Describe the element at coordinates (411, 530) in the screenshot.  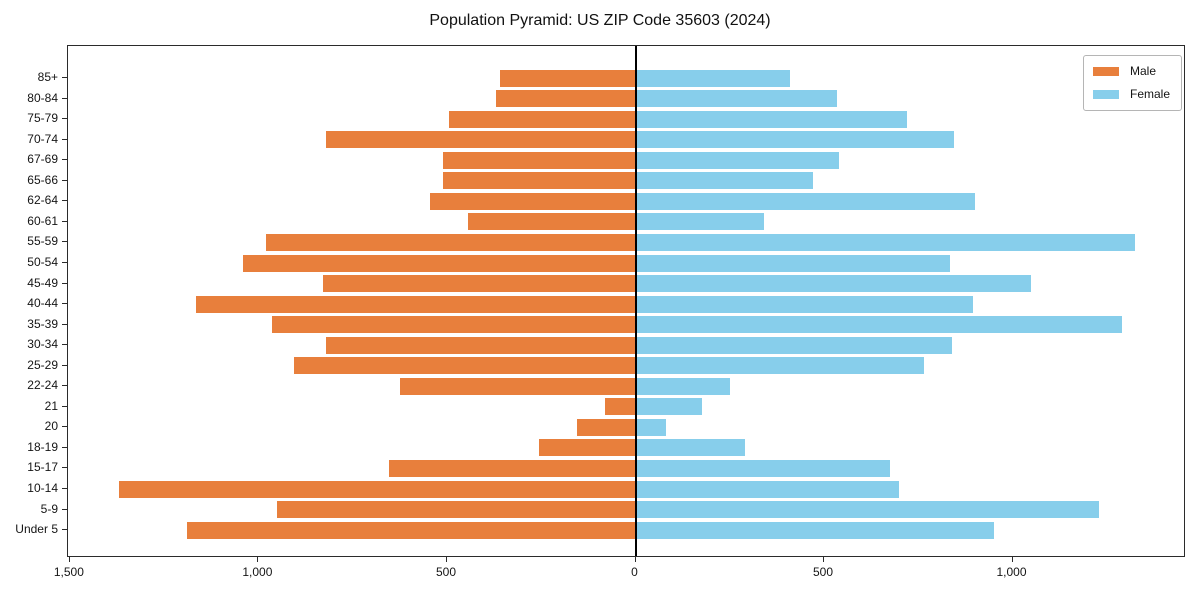
I see `bar-male-Under 5` at that location.